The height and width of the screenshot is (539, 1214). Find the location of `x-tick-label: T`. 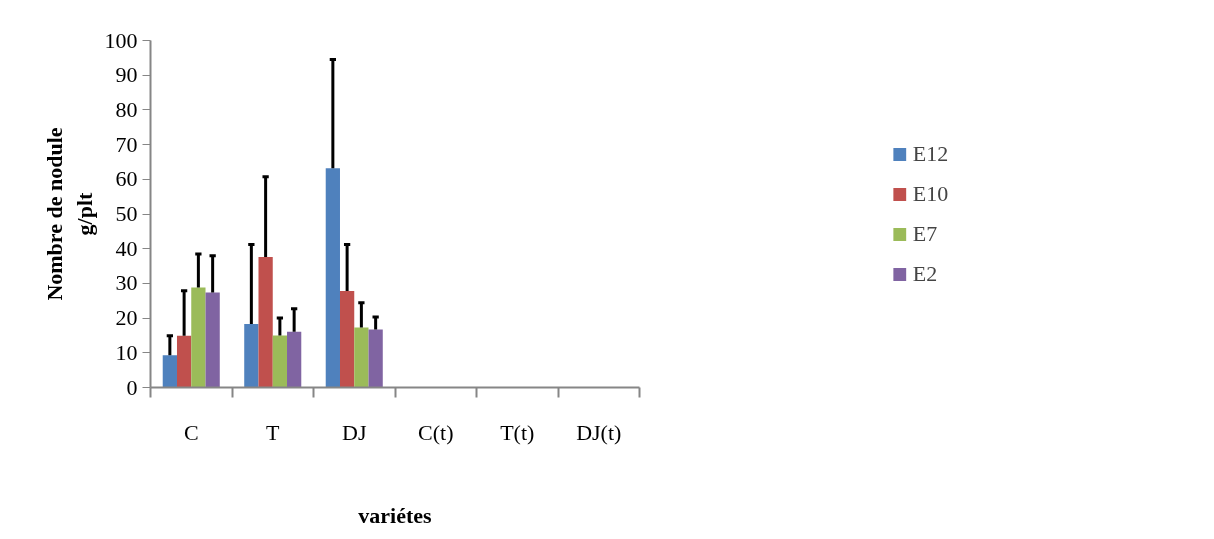

x-tick-label: T is located at coordinates (273, 432).